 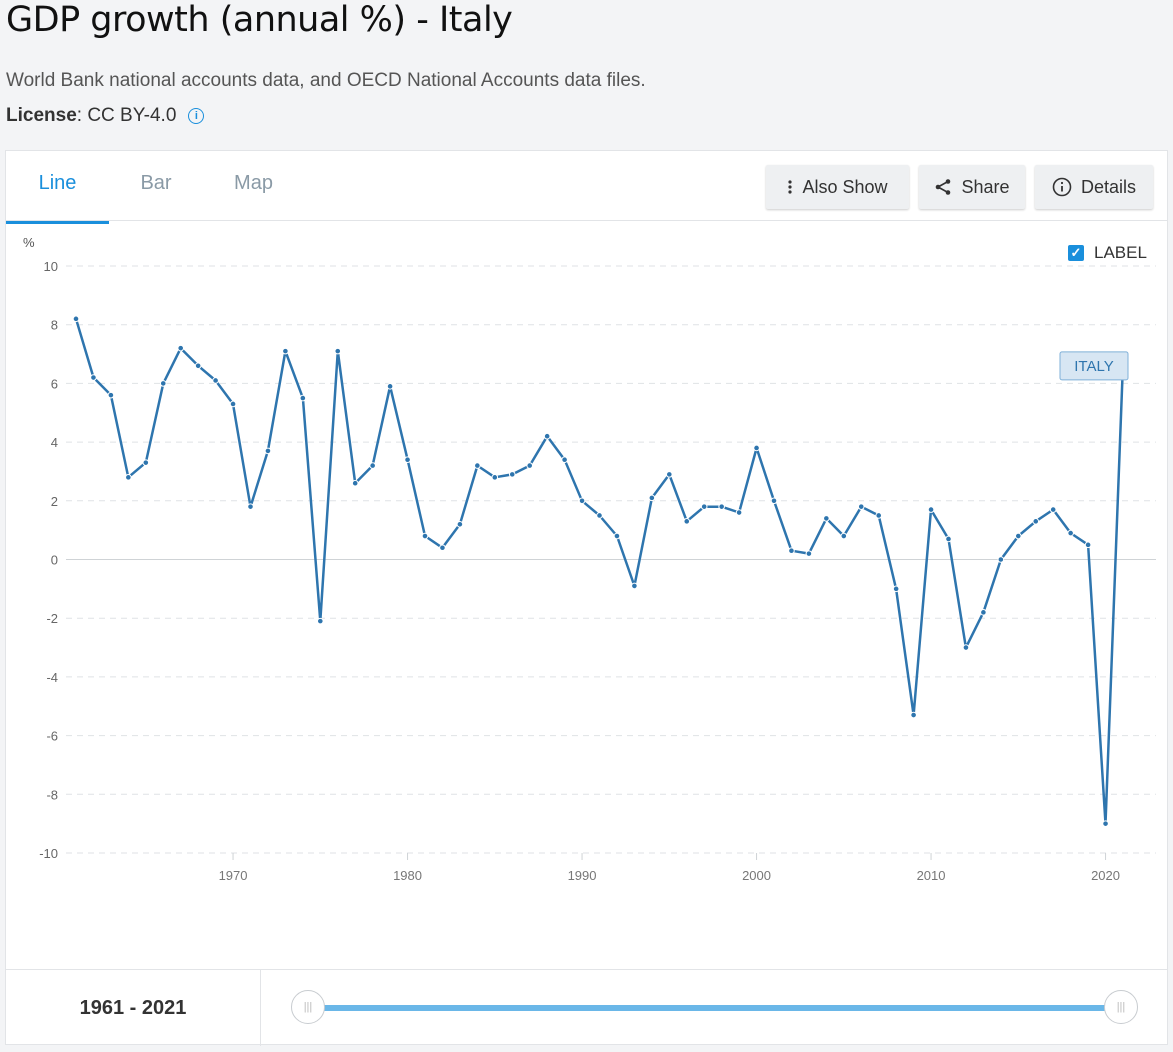 I want to click on license-line: License : CC BY-4.0 i, so click(x=105, y=116).